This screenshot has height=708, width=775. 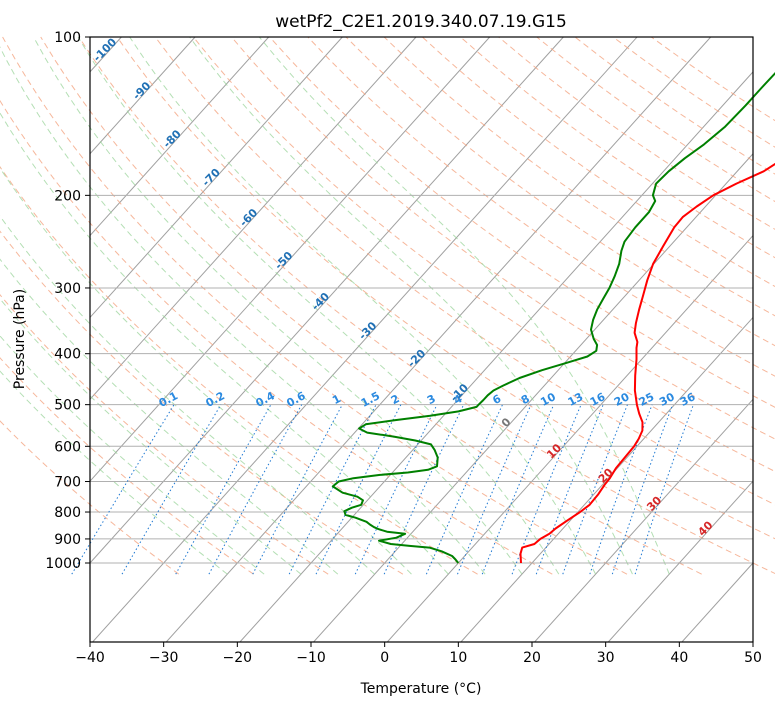 What do you see at coordinates (20, 339) in the screenshot?
I see `y-axis-label: Pressure (hPa)` at bounding box center [20, 339].